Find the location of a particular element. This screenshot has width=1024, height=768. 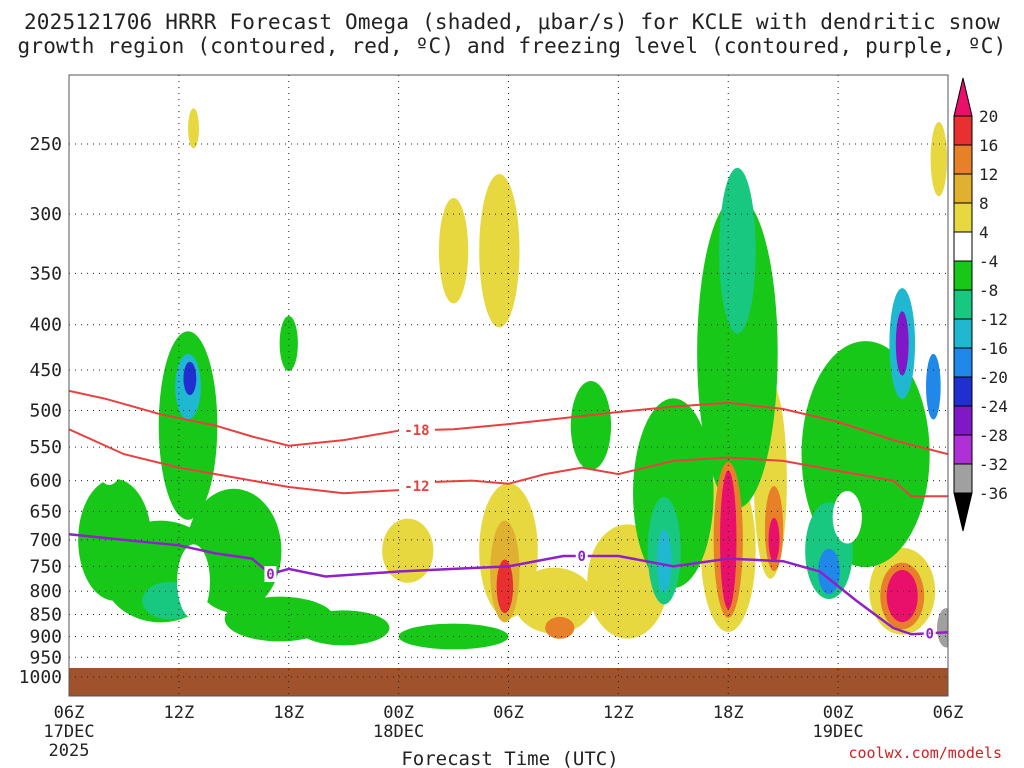

colorbar: 20 16 12 8 4 -4 -8 -12 -16 -20 -24 -28 -32 -36 is located at coordinates (980, 304).